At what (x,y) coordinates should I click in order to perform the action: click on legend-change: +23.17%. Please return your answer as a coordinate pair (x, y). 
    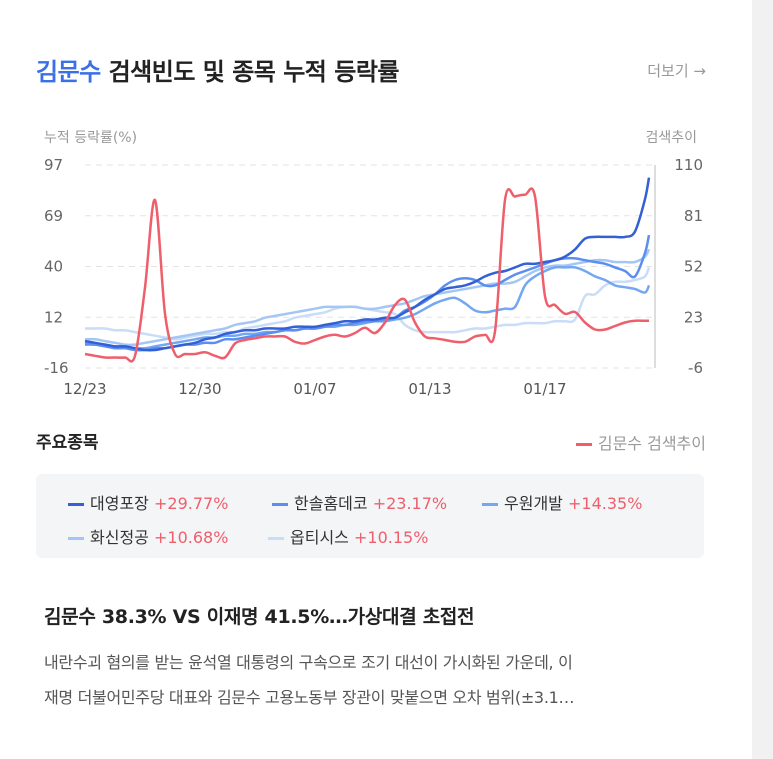
    Looking at the image, I should click on (410, 503).